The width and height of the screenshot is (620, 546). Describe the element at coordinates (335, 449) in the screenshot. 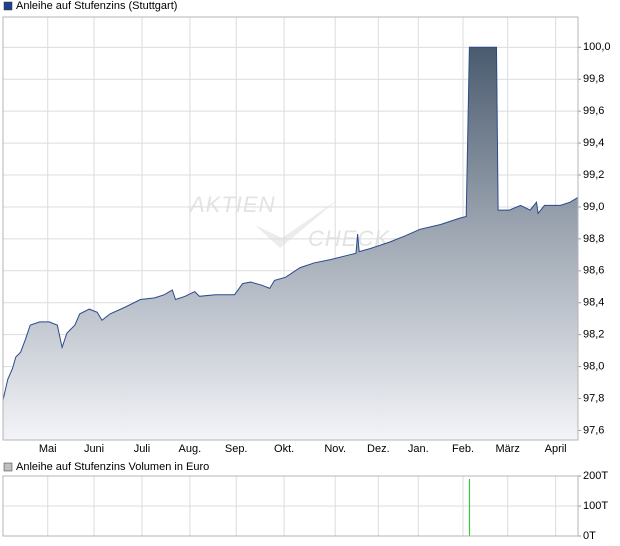

I see `x-tick-label: Nov.` at that location.